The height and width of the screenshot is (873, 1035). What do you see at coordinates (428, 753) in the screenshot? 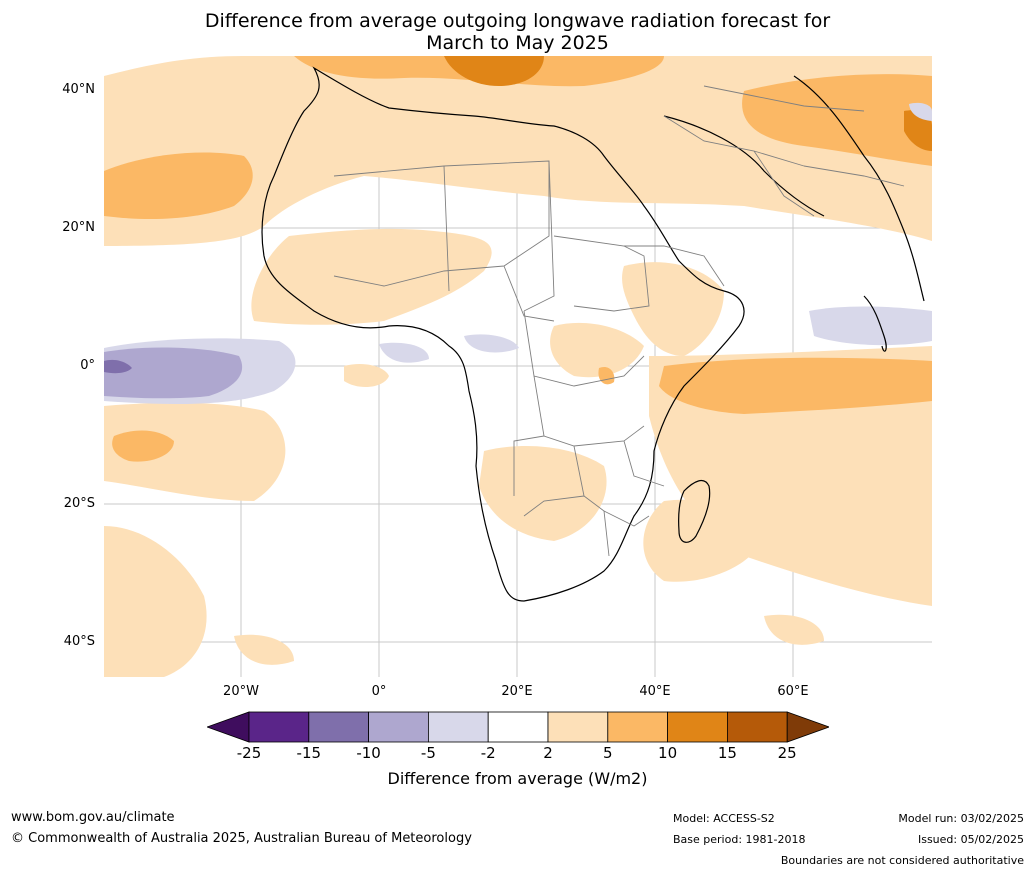
I see `colorbar-tick-label: -5` at bounding box center [428, 753].